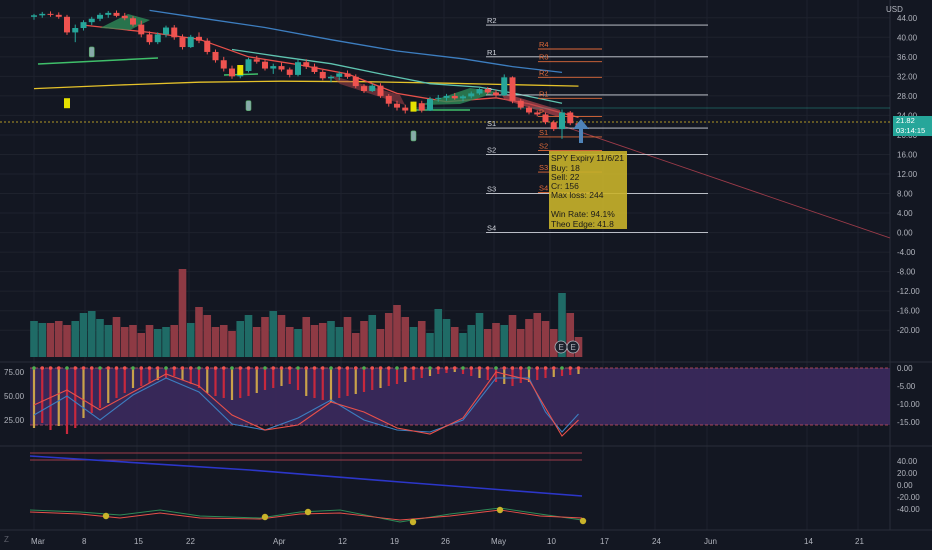 The height and width of the screenshot is (550, 932). What do you see at coordinates (306, 76) in the screenshot?
I see `candles` at bounding box center [306, 76].